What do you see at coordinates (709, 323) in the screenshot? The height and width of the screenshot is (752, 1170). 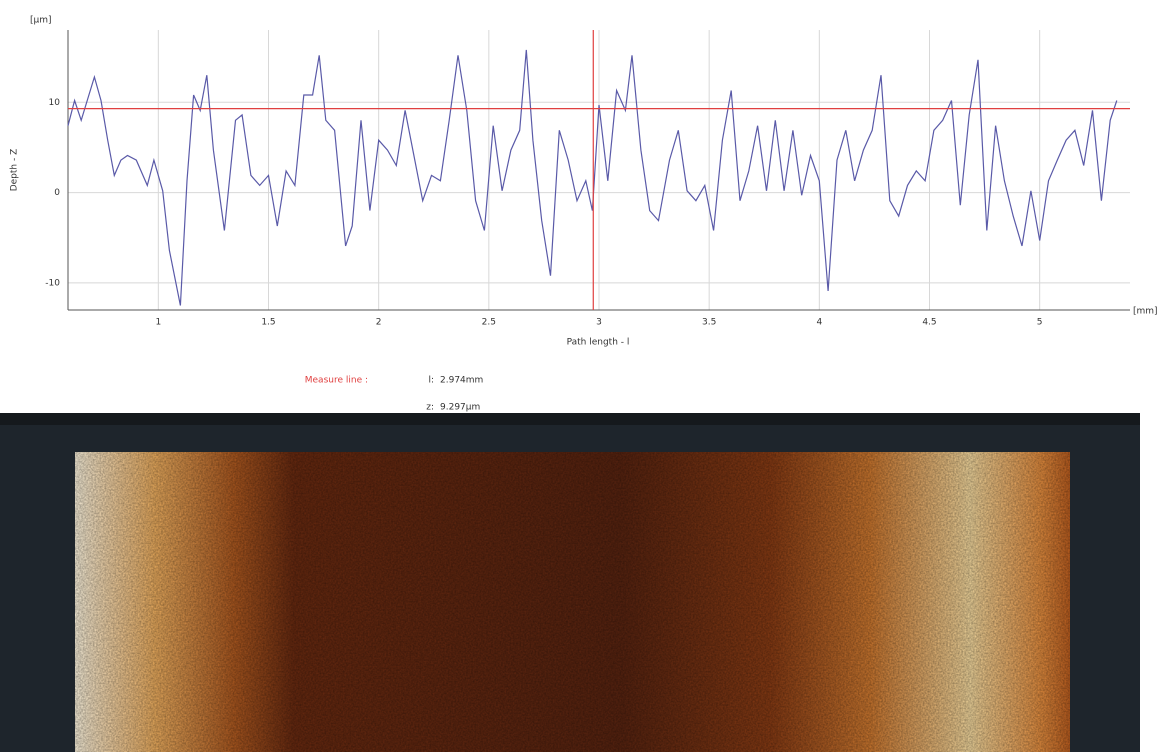 I see `x-tick-label: 3.5` at bounding box center [709, 323].